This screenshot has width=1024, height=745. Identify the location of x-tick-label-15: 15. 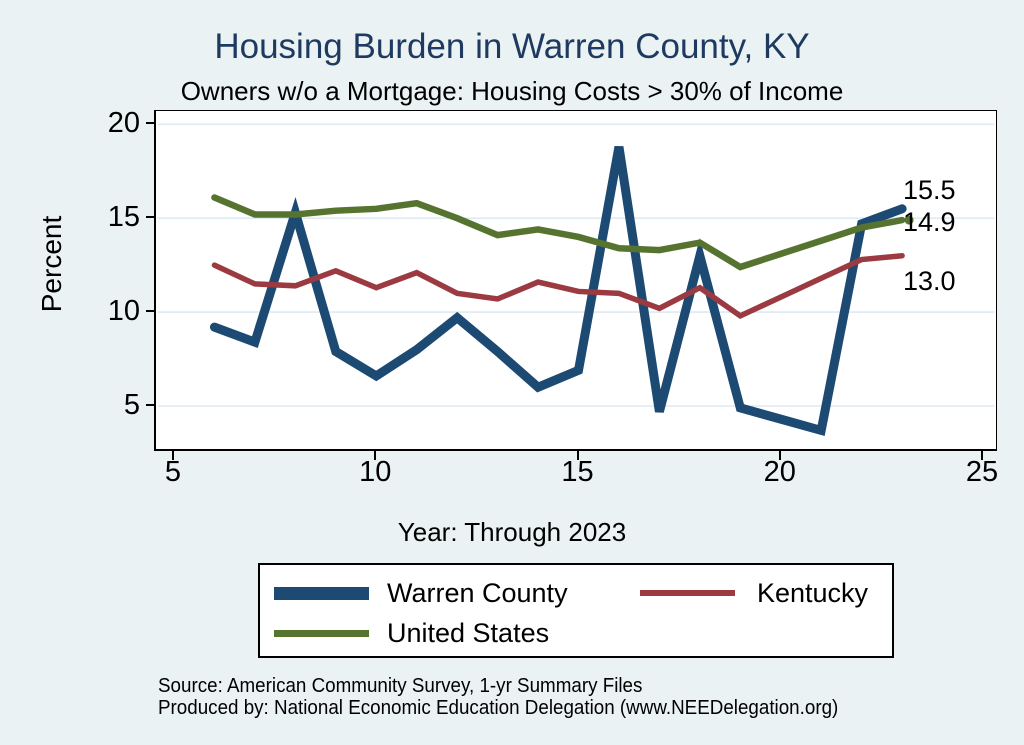
(577, 472).